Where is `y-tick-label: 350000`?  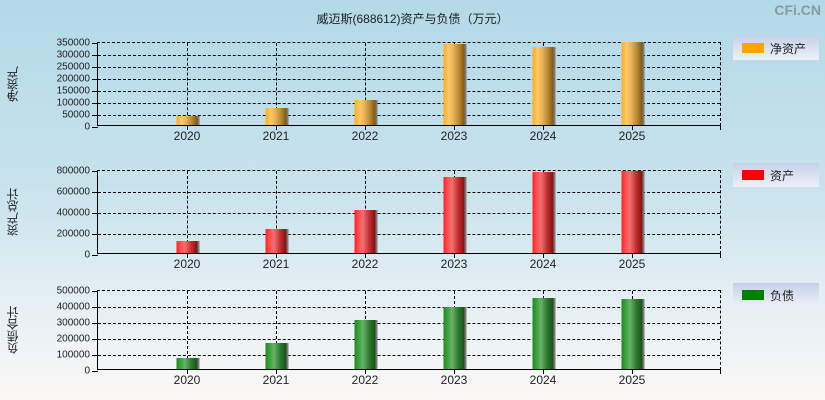 y-tick-label: 350000 is located at coordinates (73, 43).